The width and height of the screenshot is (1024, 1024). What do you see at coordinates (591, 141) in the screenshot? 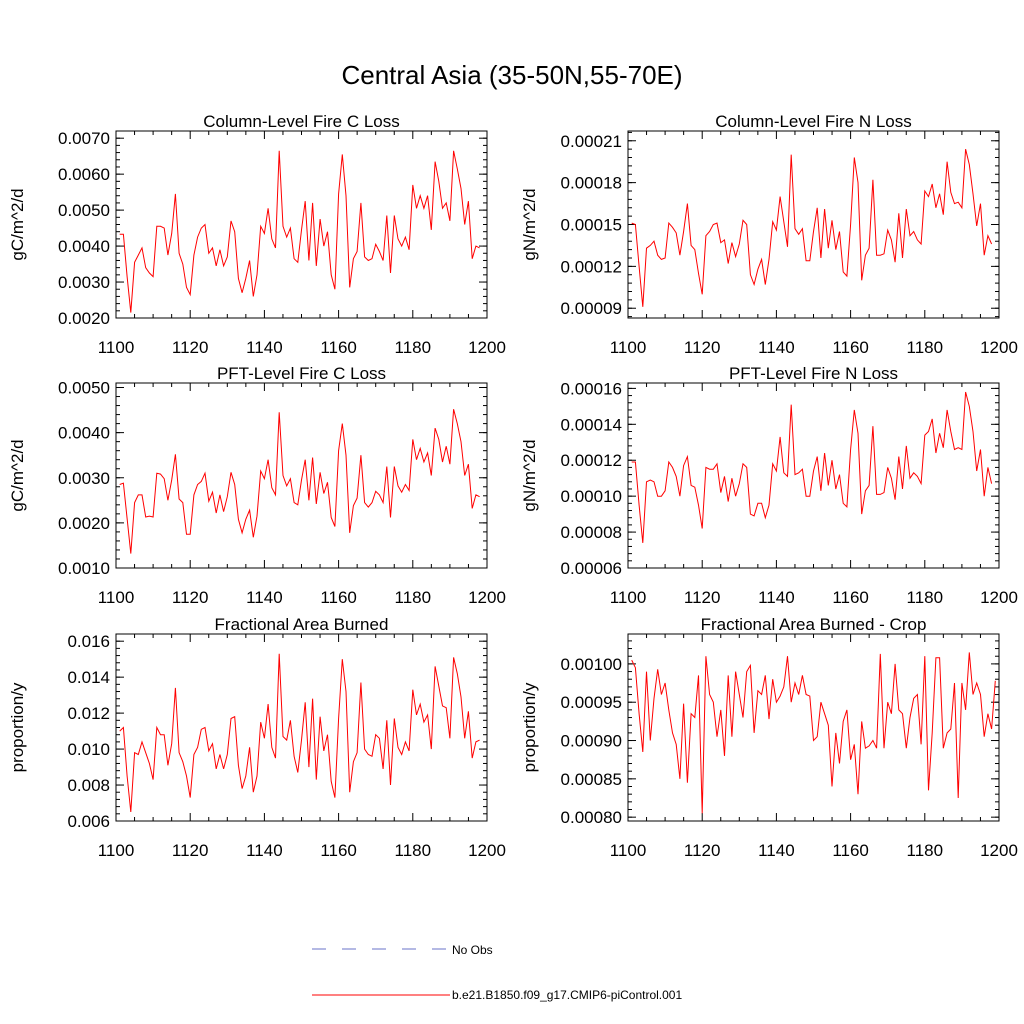
I see `y-tick-label: 0.00021` at bounding box center [591, 141].